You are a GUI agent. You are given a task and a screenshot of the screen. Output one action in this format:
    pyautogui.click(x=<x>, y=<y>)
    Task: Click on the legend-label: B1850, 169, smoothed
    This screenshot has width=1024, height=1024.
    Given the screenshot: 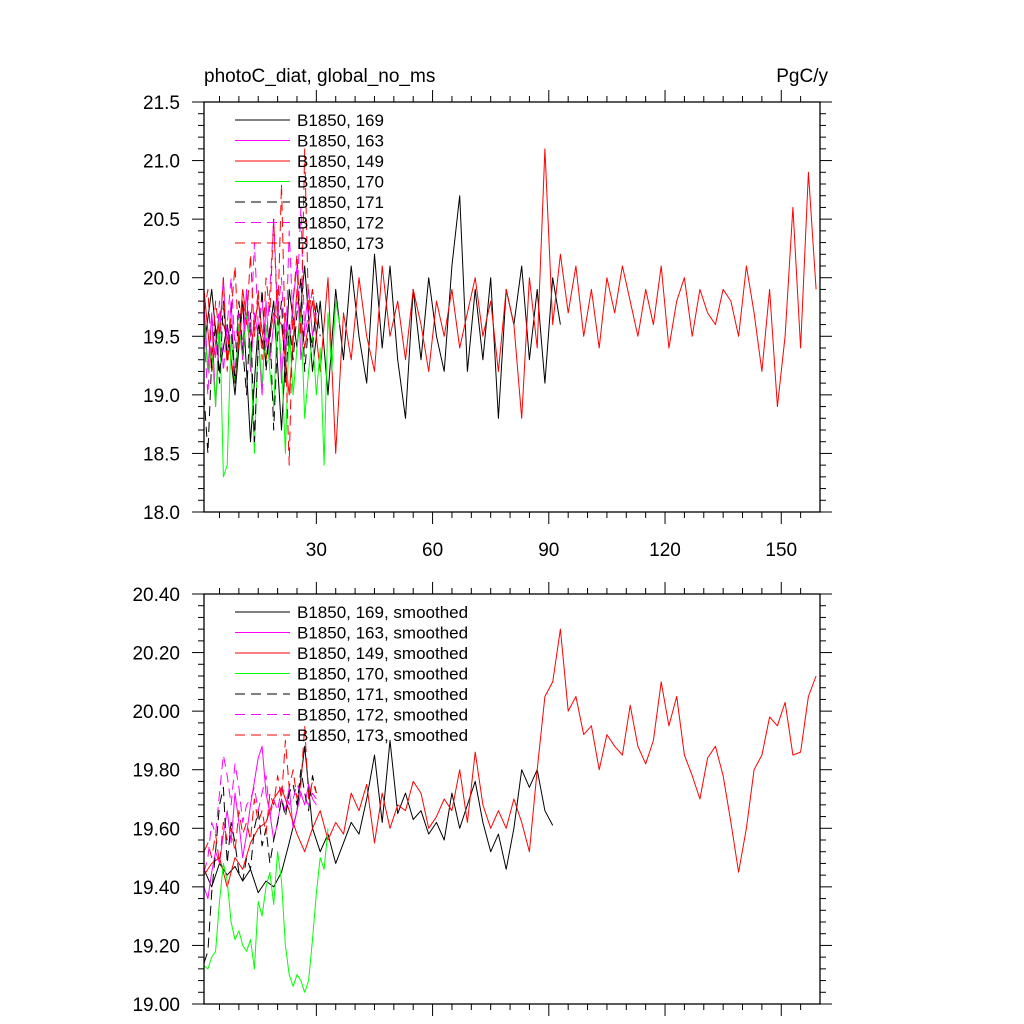 What is the action you would take?
    pyautogui.click(x=382, y=612)
    